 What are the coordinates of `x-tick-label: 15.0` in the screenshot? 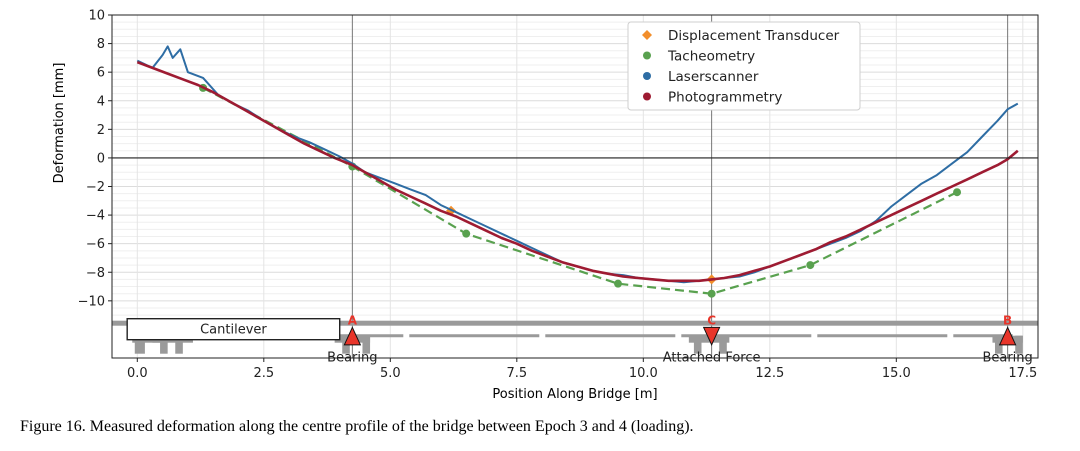 It's located at (896, 373).